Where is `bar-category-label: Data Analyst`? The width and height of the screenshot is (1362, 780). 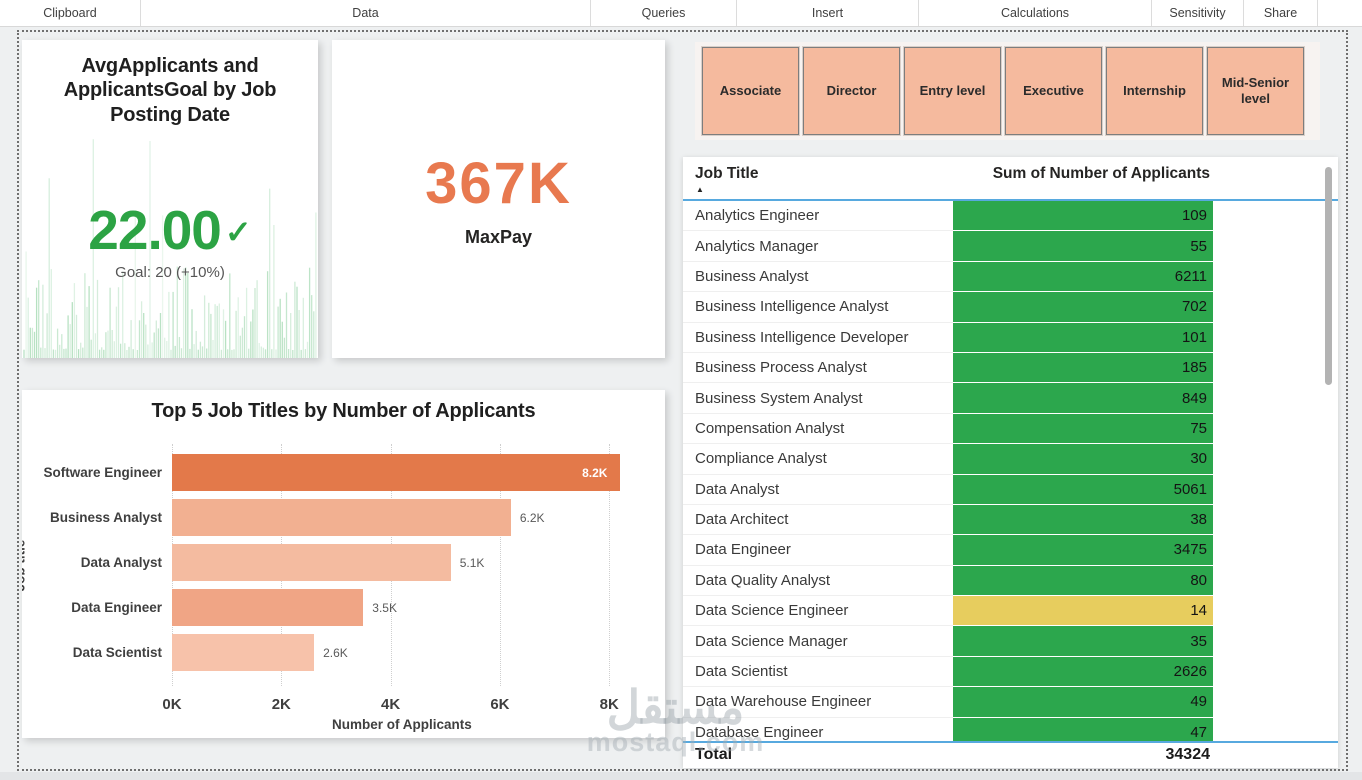 bar-category-label: Data Analyst is located at coordinates (121, 562).